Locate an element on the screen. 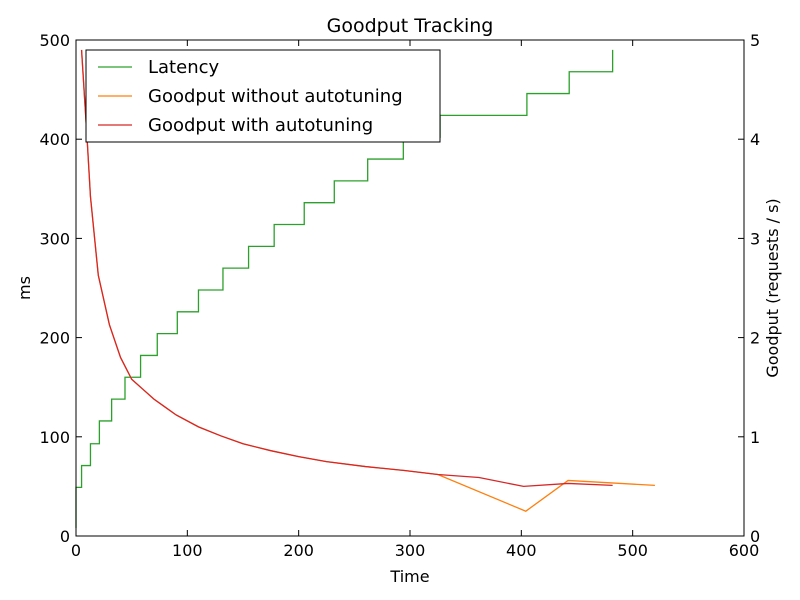 The height and width of the screenshot is (600, 800). y-axis-left-title: ms is located at coordinates (24, 288).